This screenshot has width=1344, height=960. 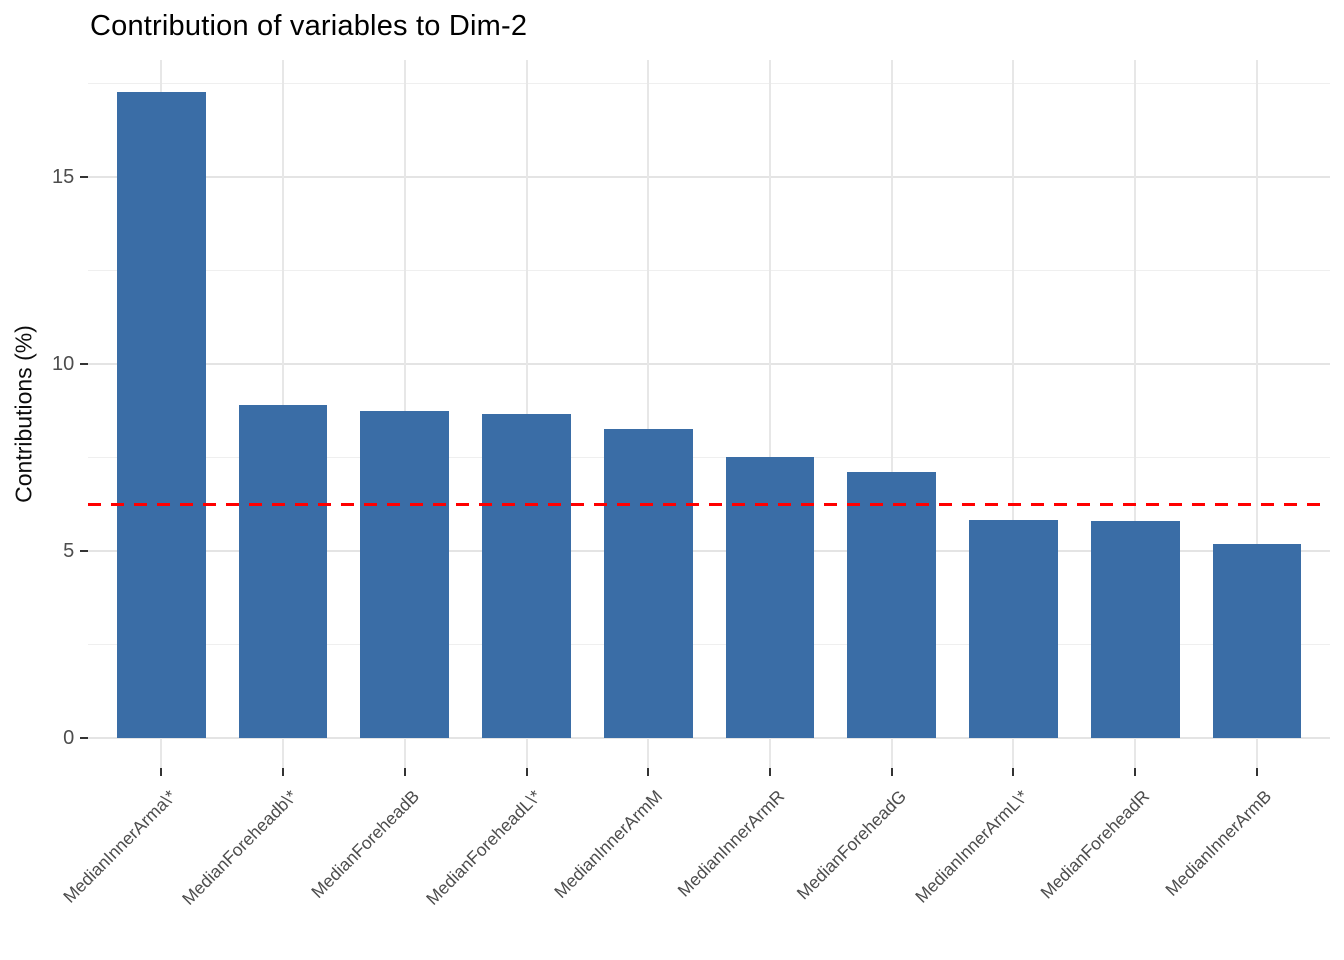 I want to click on x-tick-label: MedianInnerArmR, so click(x=731, y=843).